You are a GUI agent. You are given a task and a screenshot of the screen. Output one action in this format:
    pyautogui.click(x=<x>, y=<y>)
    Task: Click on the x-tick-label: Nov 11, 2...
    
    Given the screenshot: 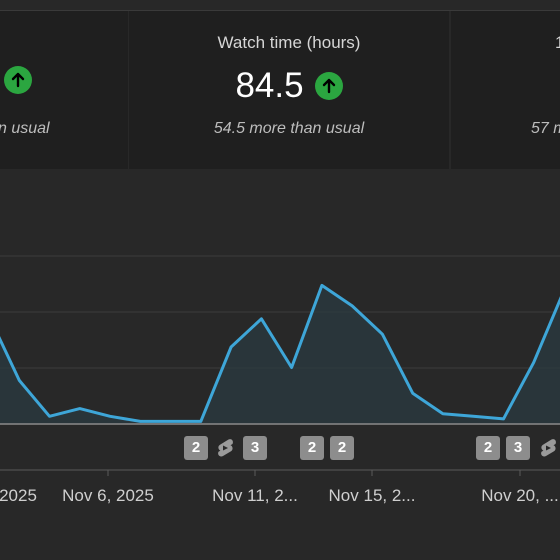 What is the action you would take?
    pyautogui.click(x=255, y=495)
    